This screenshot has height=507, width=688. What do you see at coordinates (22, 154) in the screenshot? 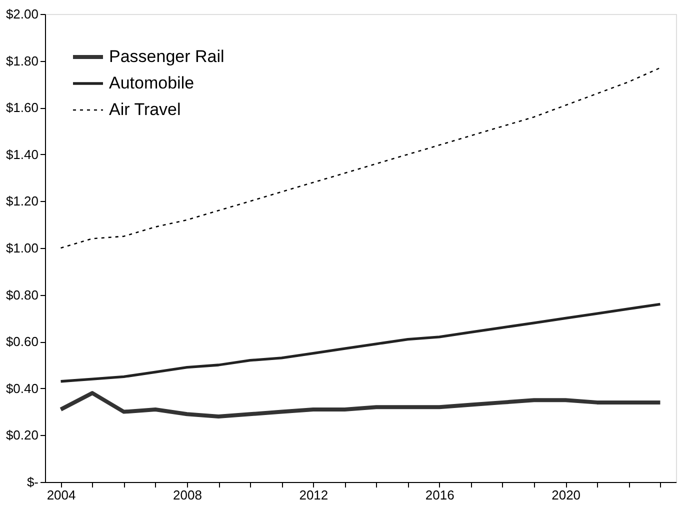
I see `y-tick-label: $1.40` at bounding box center [22, 154].